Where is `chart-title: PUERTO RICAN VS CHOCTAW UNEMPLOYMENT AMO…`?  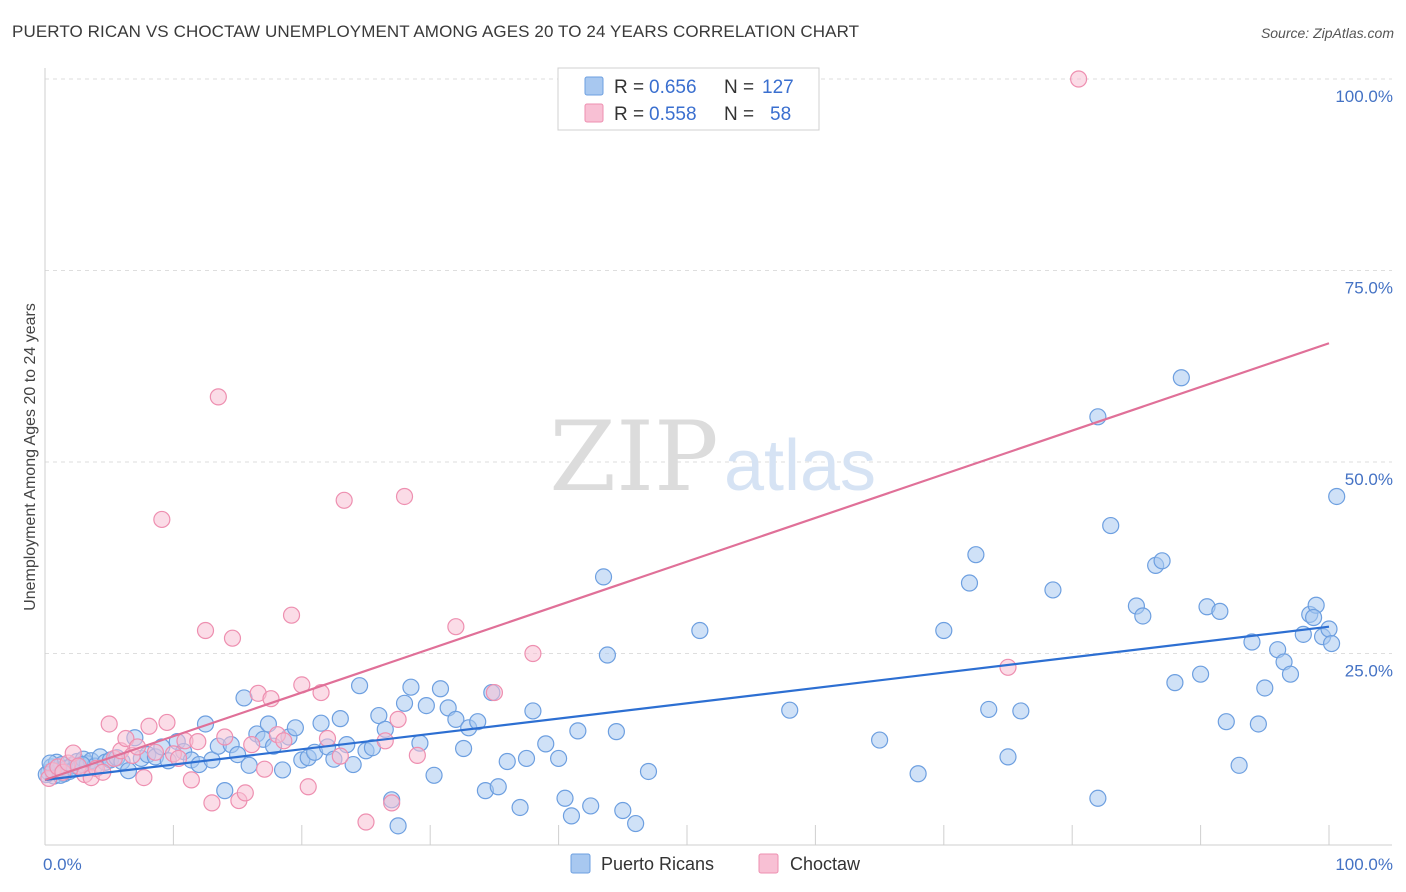 chart-title: PUERTO RICAN VS CHOCTAW UNEMPLOYMENT AMO… is located at coordinates (436, 31).